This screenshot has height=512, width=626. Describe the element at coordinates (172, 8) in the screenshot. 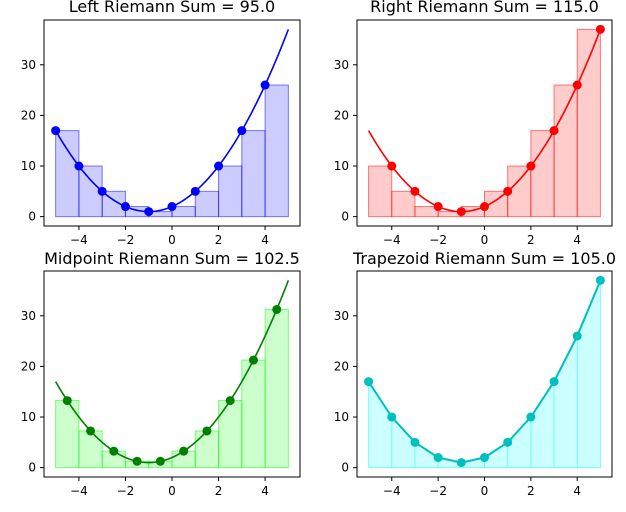

I see `chart-title: Left Riemann Sum = 95.0` at that location.